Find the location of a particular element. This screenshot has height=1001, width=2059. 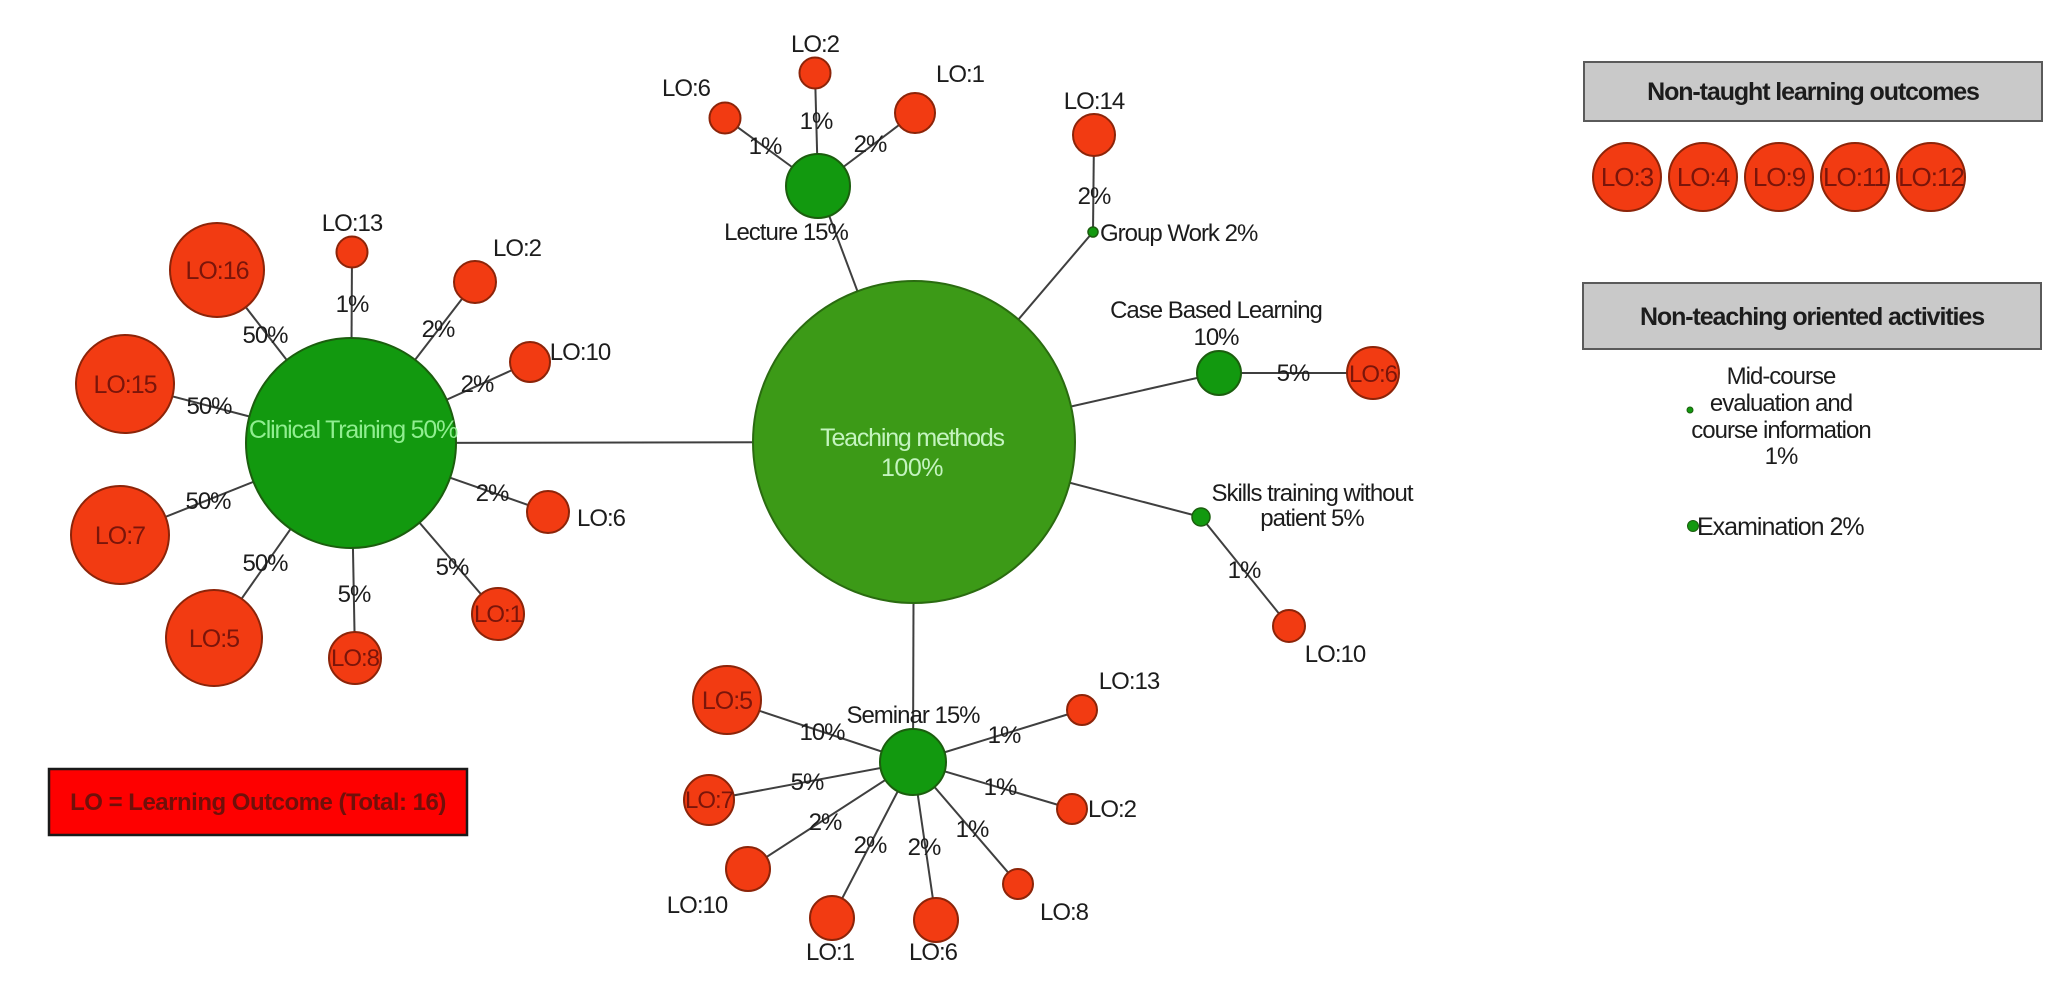

svg-text: LO:4 is located at coordinates (1703, 177).